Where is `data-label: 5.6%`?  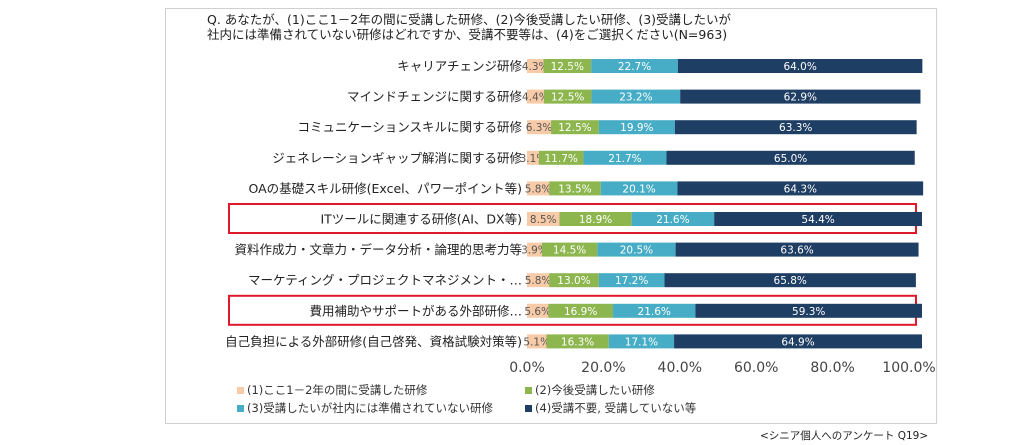 data-label: 5.6% is located at coordinates (537, 312).